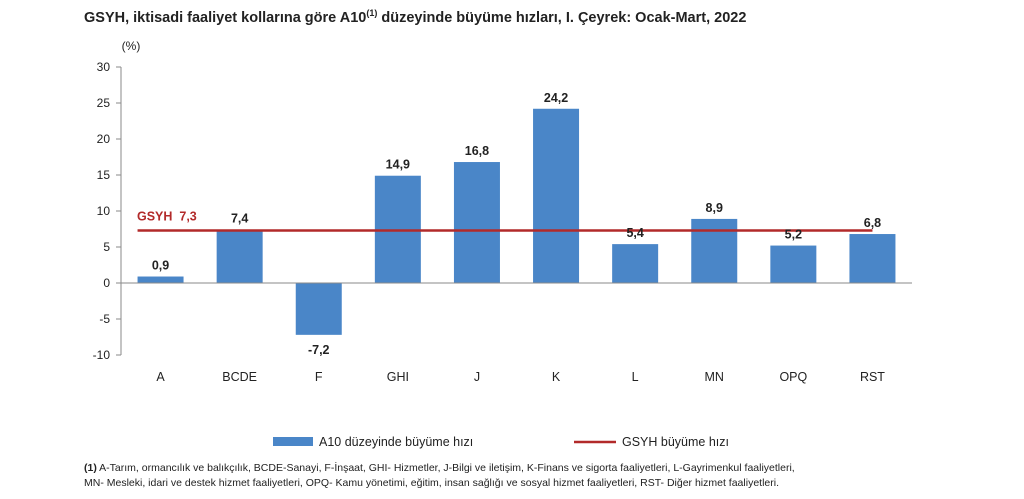  Describe the element at coordinates (104, 211) in the screenshot. I see `y-tick-label: 10` at that location.